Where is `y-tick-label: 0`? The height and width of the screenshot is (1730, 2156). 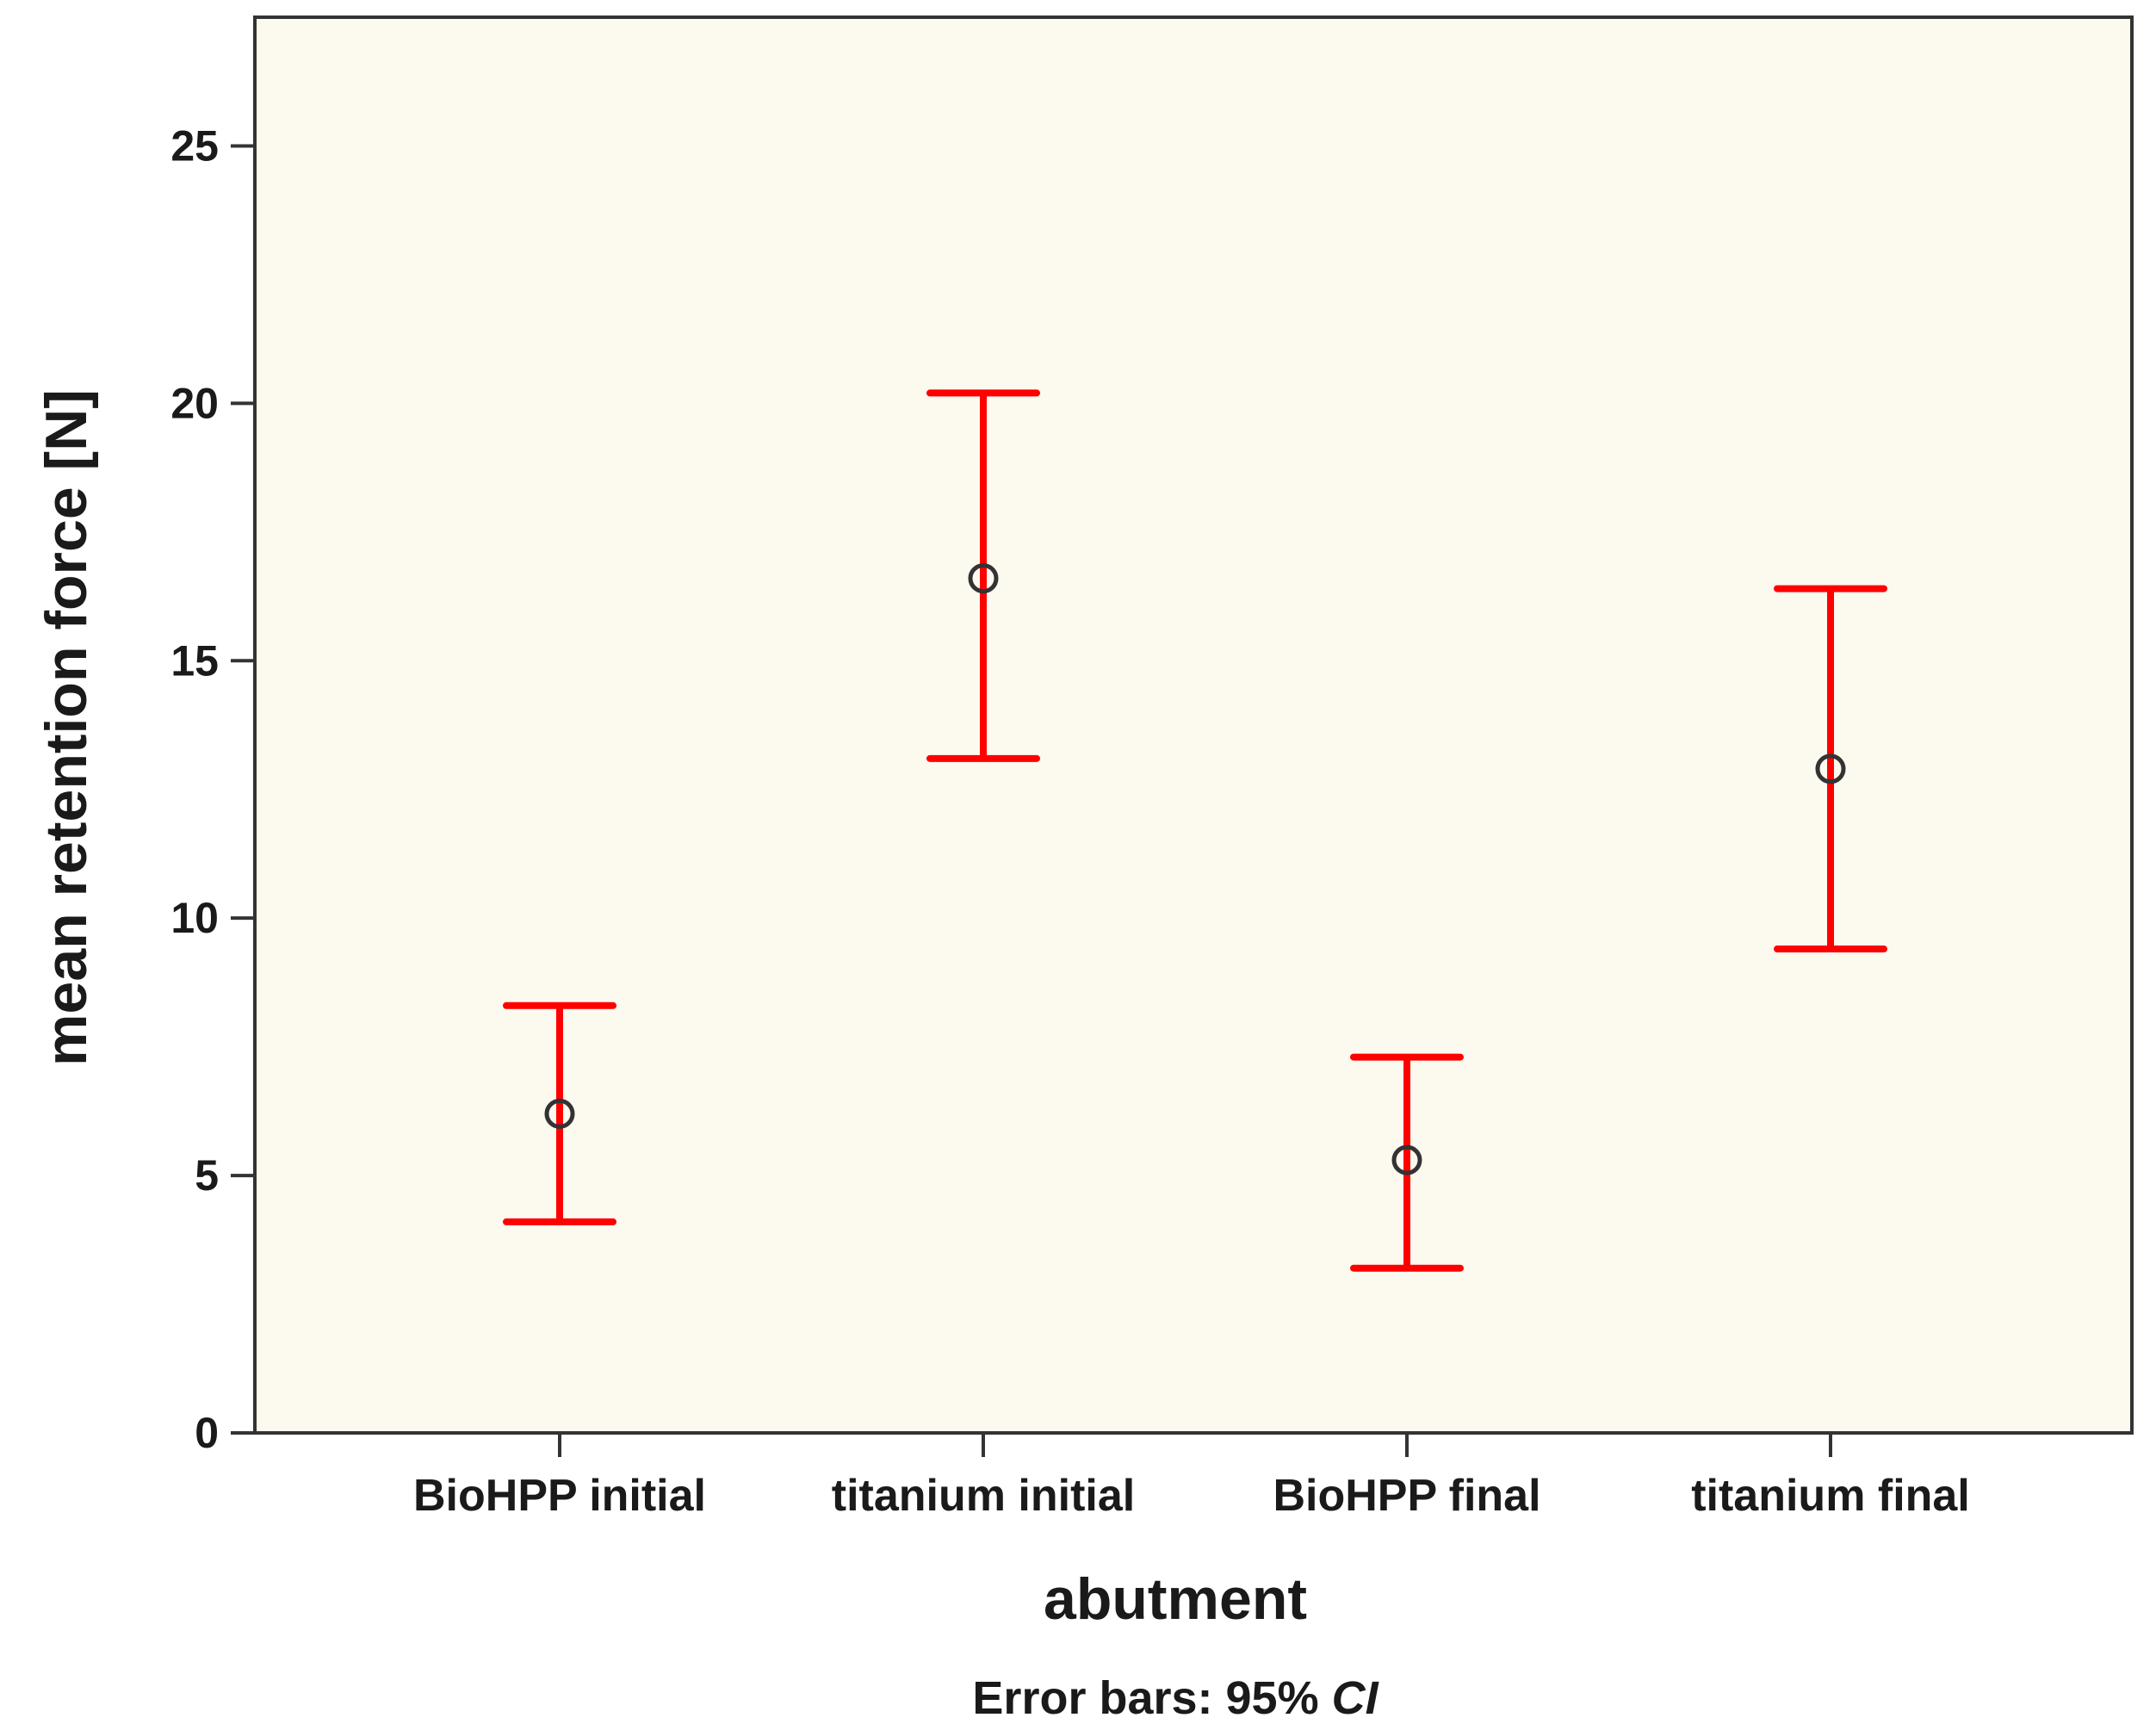 y-tick-label: 0 is located at coordinates (207, 1433).